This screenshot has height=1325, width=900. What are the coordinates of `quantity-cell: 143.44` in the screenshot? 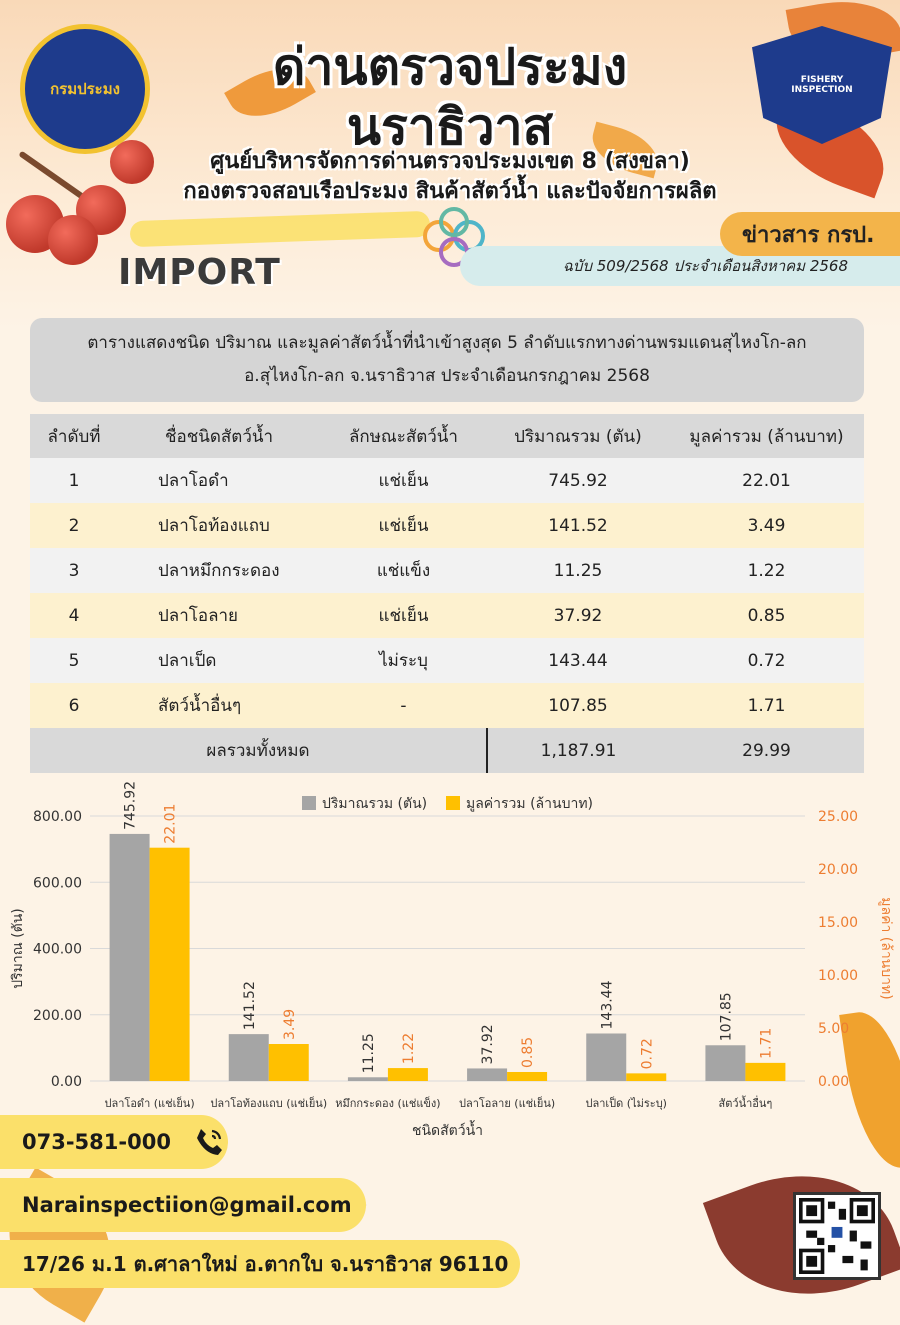 It's located at (578, 660).